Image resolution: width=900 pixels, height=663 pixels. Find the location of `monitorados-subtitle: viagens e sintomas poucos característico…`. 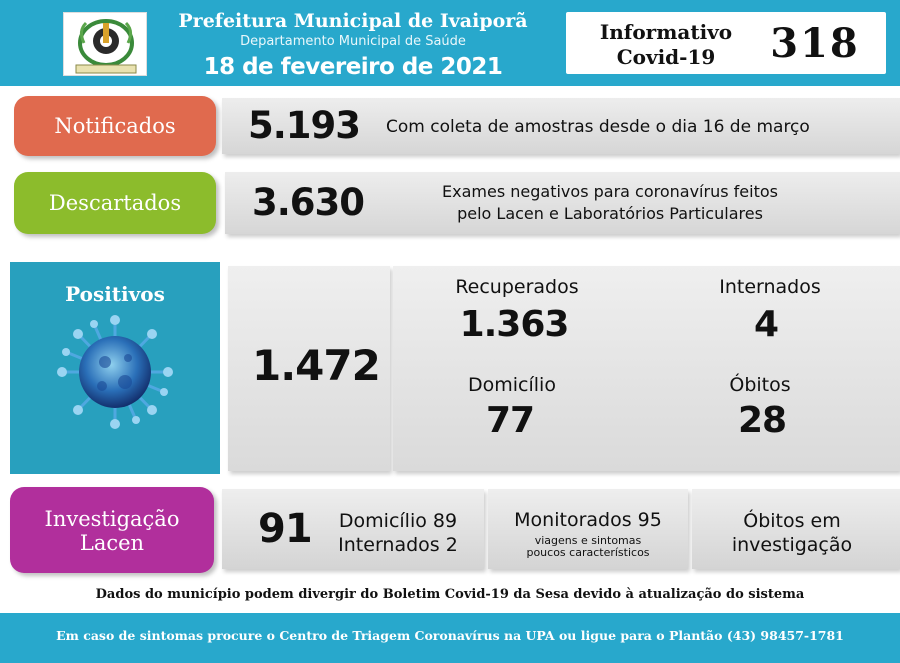

monitorados-subtitle: viagens e sintomas poucos característico… is located at coordinates (588, 547).